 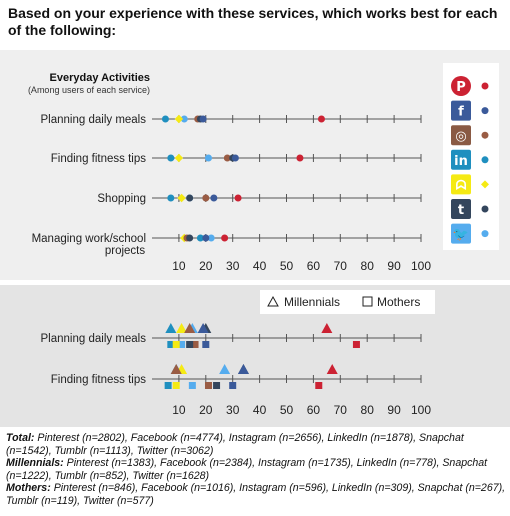 I want to click on chart2-tick-label-70: 70, so click(x=341, y=410).